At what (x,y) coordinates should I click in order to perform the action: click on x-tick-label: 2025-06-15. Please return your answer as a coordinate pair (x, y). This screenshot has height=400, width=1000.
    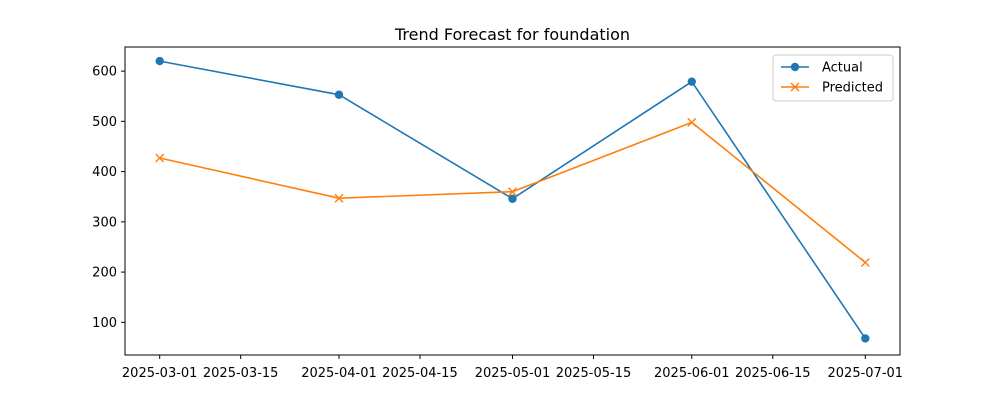
    Looking at the image, I should click on (773, 373).